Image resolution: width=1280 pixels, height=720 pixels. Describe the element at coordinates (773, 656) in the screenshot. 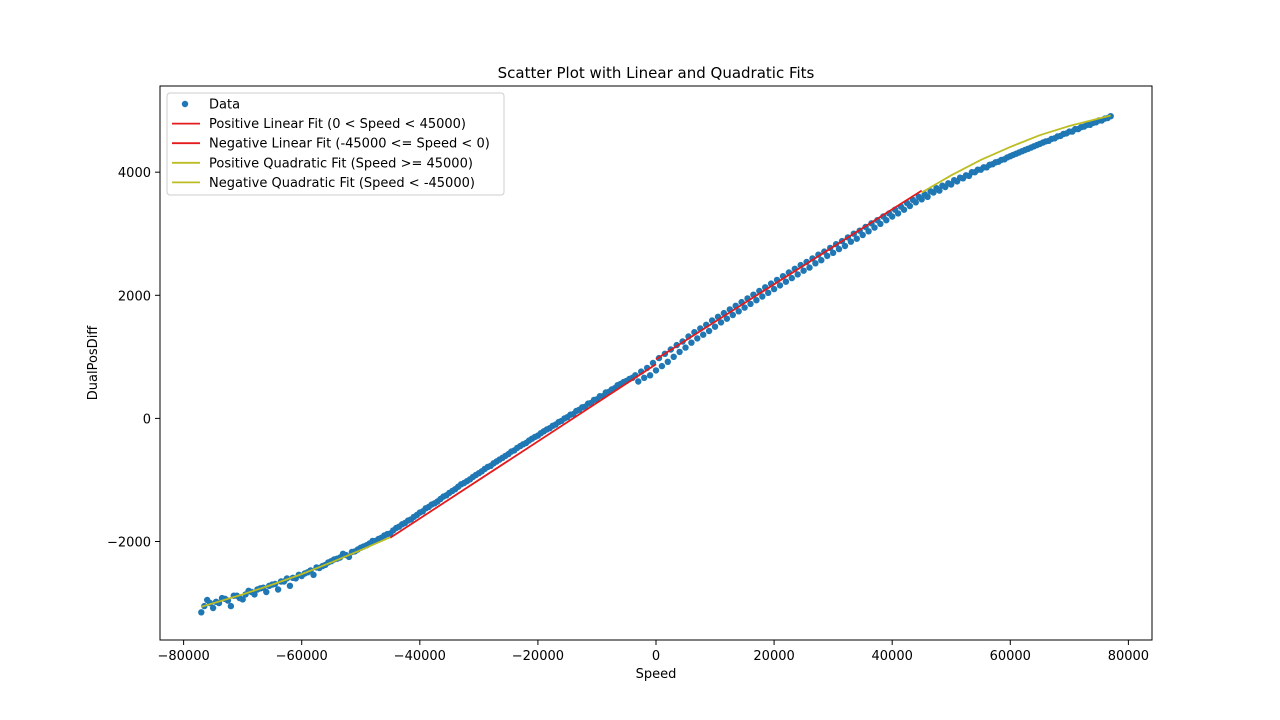

I see `x-tick-label: 20000` at that location.